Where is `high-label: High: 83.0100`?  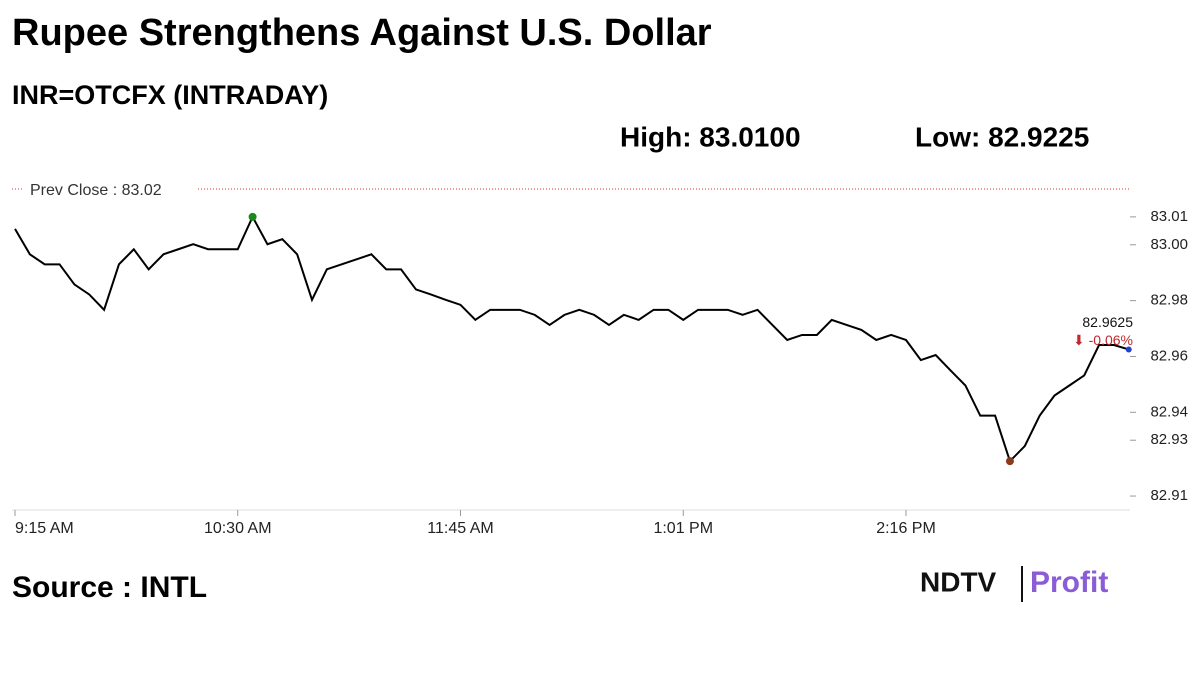
high-label: High: 83.0100 is located at coordinates (710, 136).